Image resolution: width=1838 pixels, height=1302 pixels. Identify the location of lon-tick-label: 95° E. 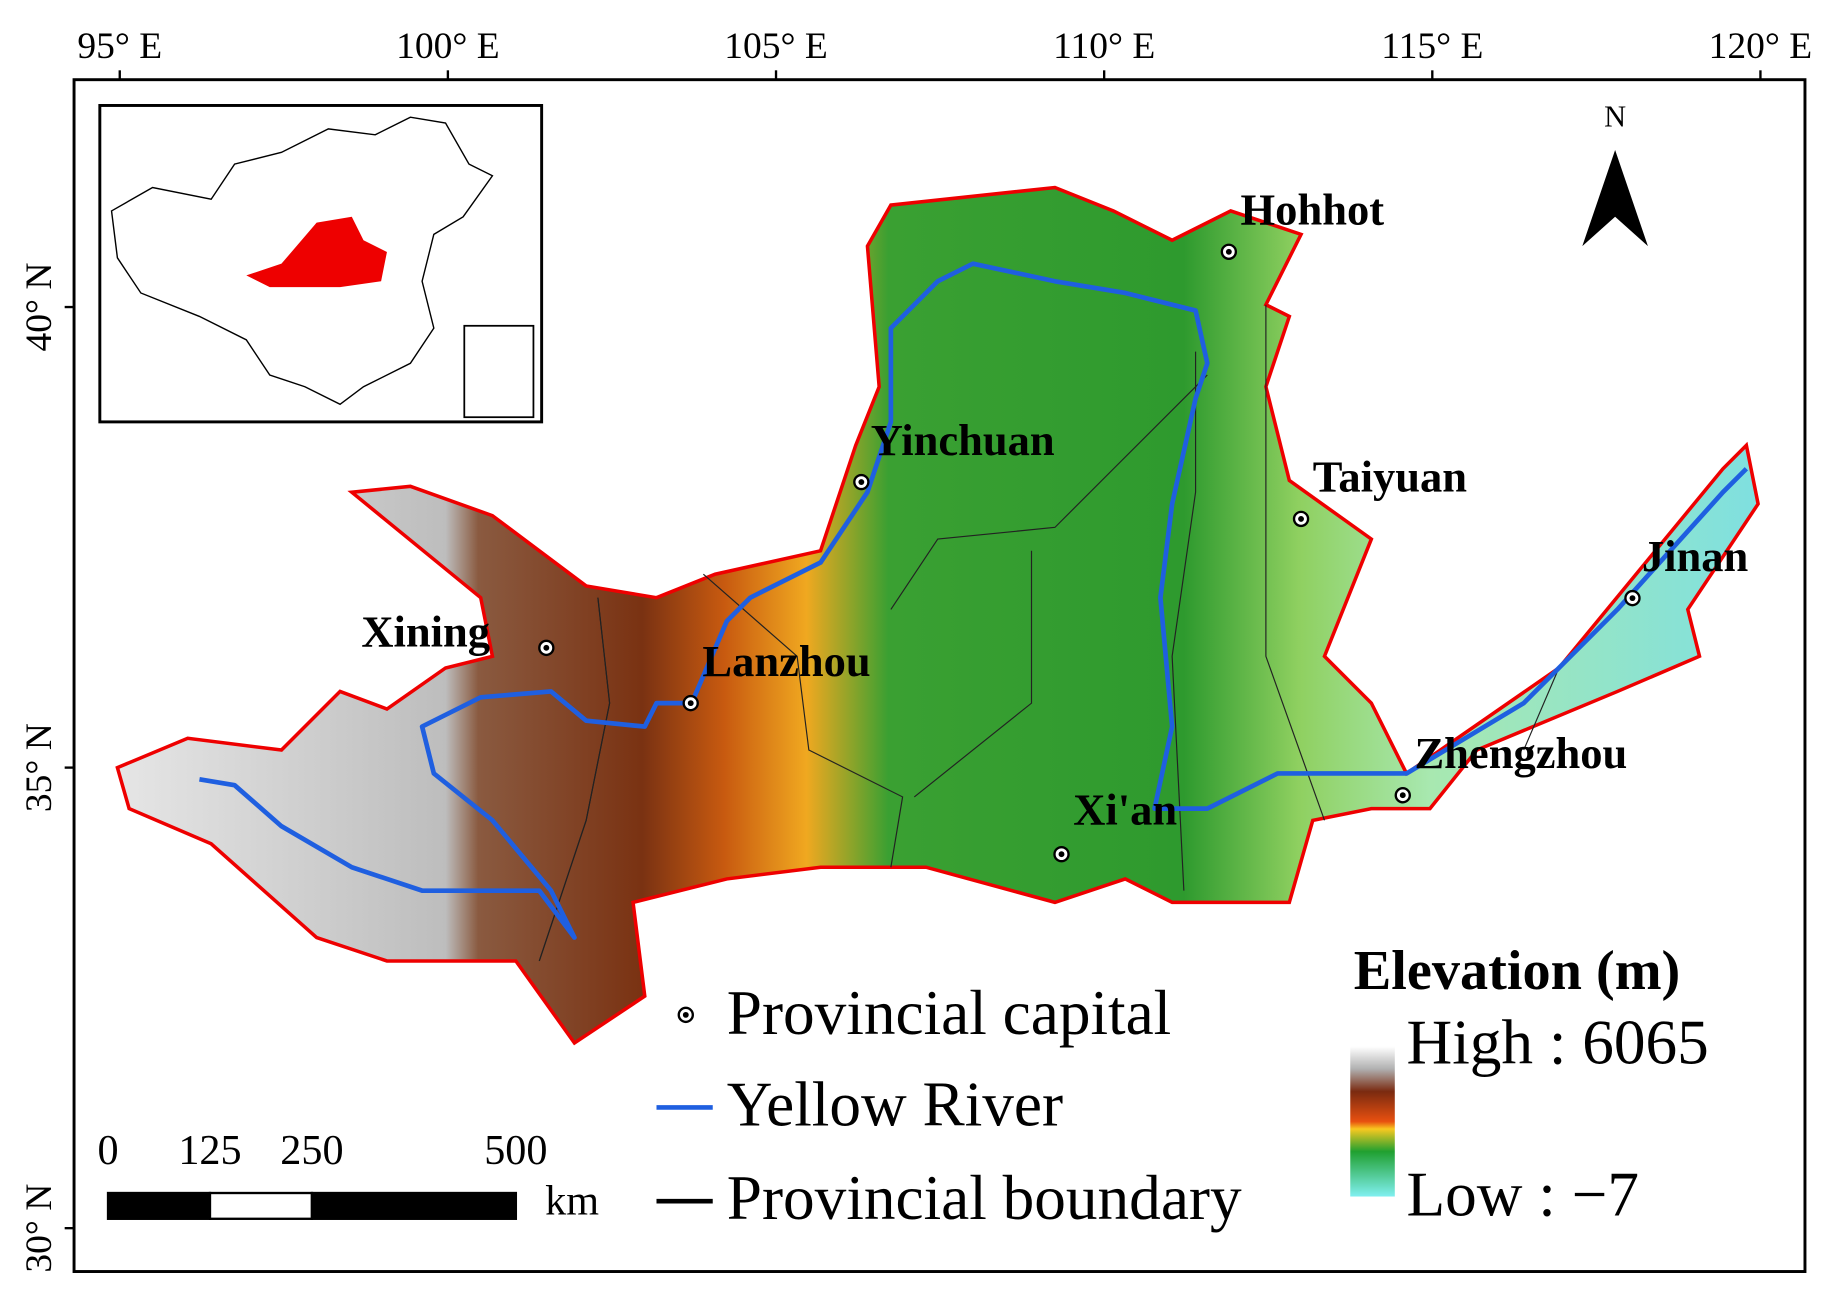
(119, 46).